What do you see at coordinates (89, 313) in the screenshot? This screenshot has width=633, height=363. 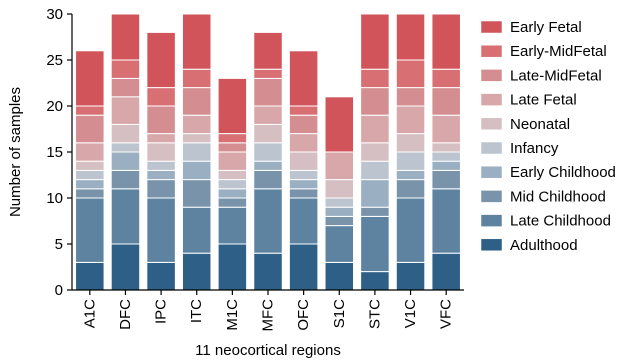 I see `x-tick-label: A1C` at bounding box center [89, 313].